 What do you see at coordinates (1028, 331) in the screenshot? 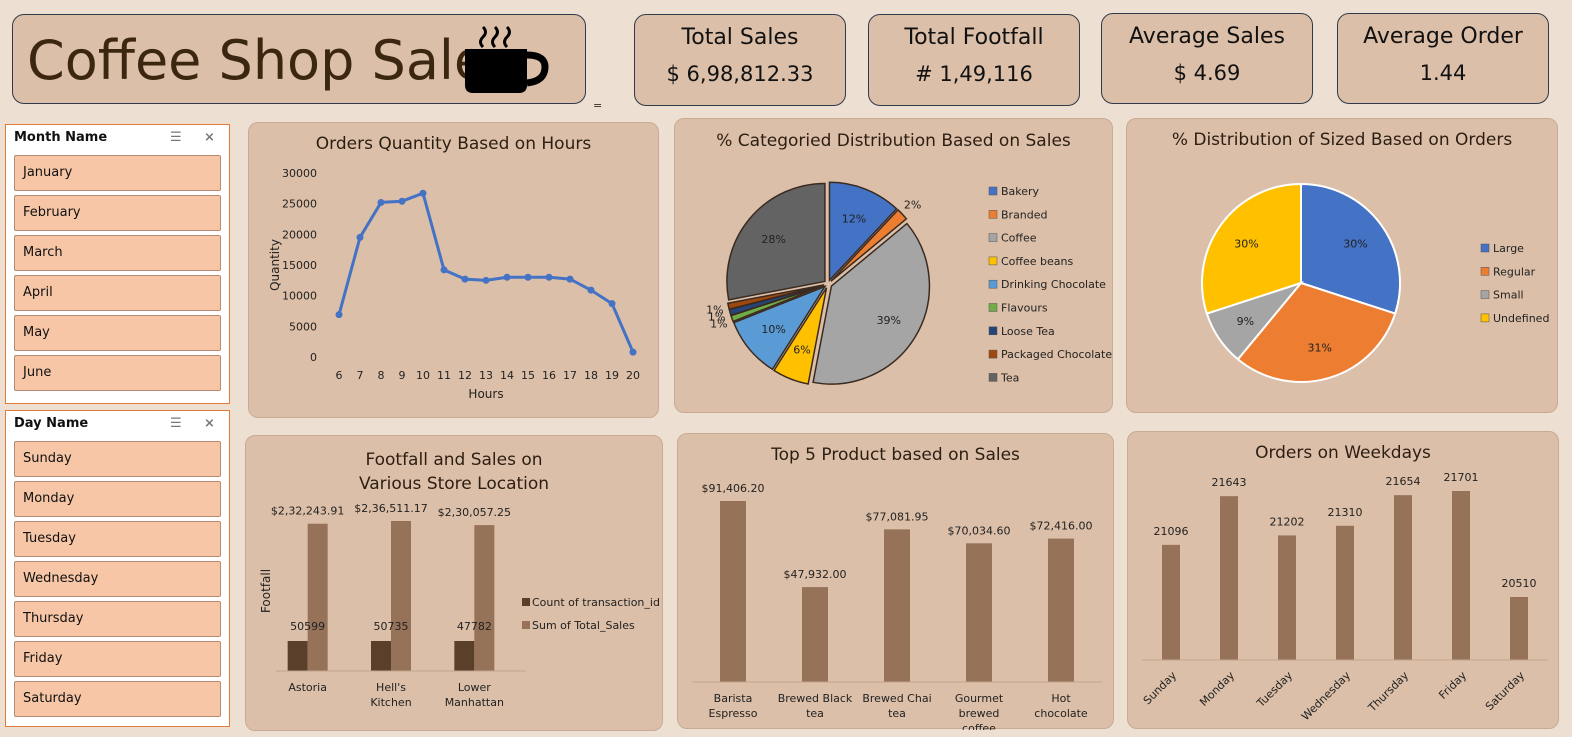
I see `legend-label: Loose Tea` at bounding box center [1028, 331].